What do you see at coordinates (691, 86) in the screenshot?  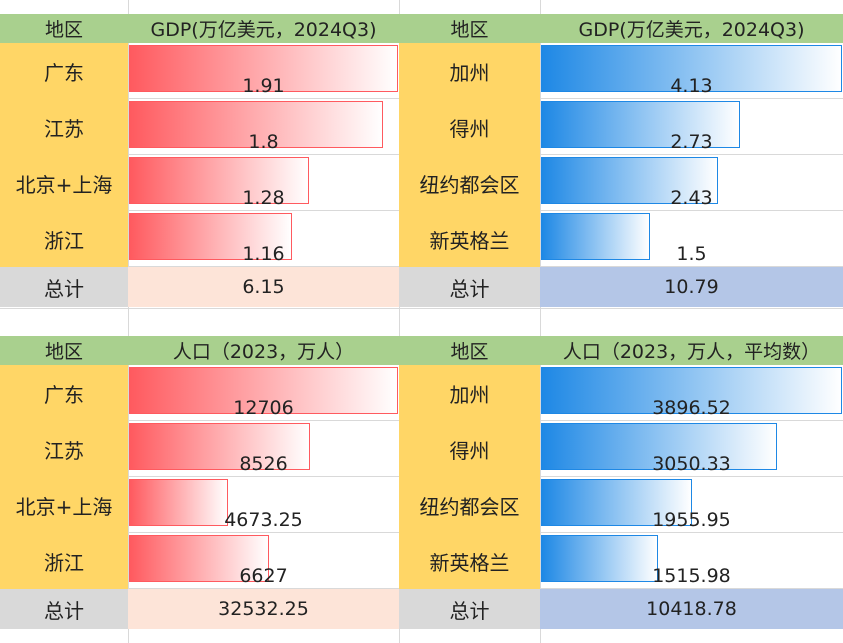 I see `data-value-label: 4.13` at bounding box center [691, 86].